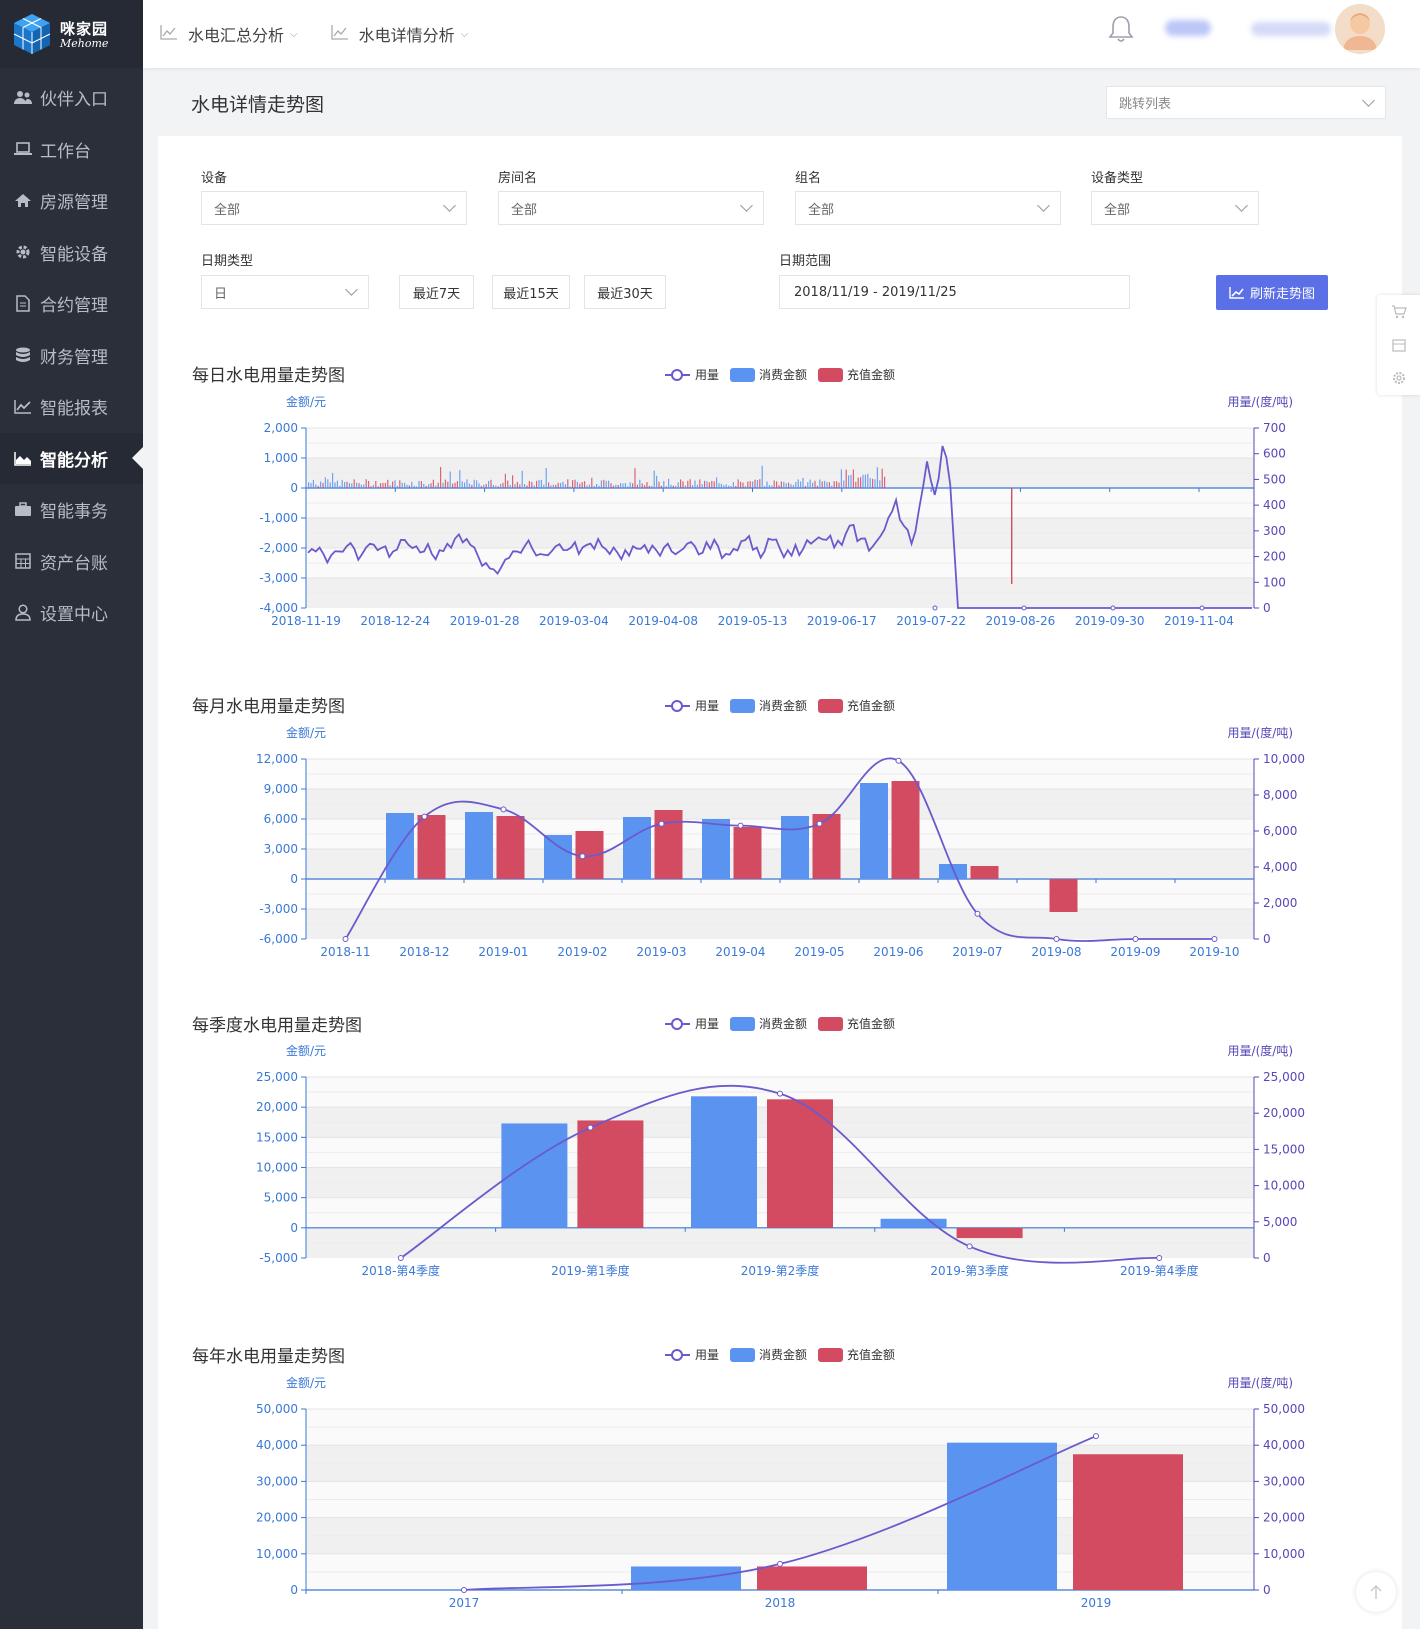 This screenshot has width=1420, height=1629. I want to click on right-axis-tick-label: 10,000, so click(1284, 1186).